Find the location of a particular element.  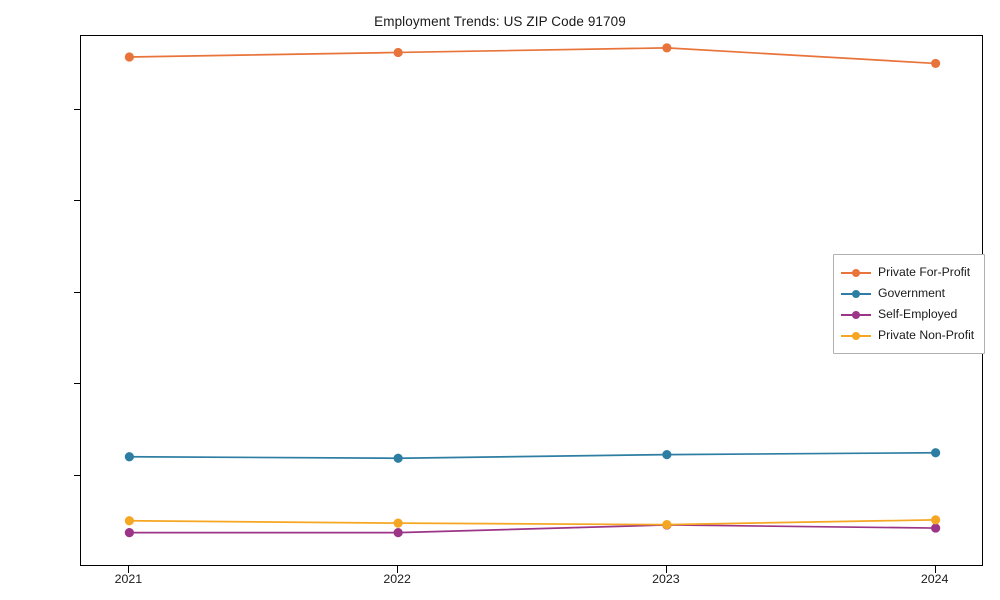

x-axis-tick-label: 2022 is located at coordinates (397, 579).